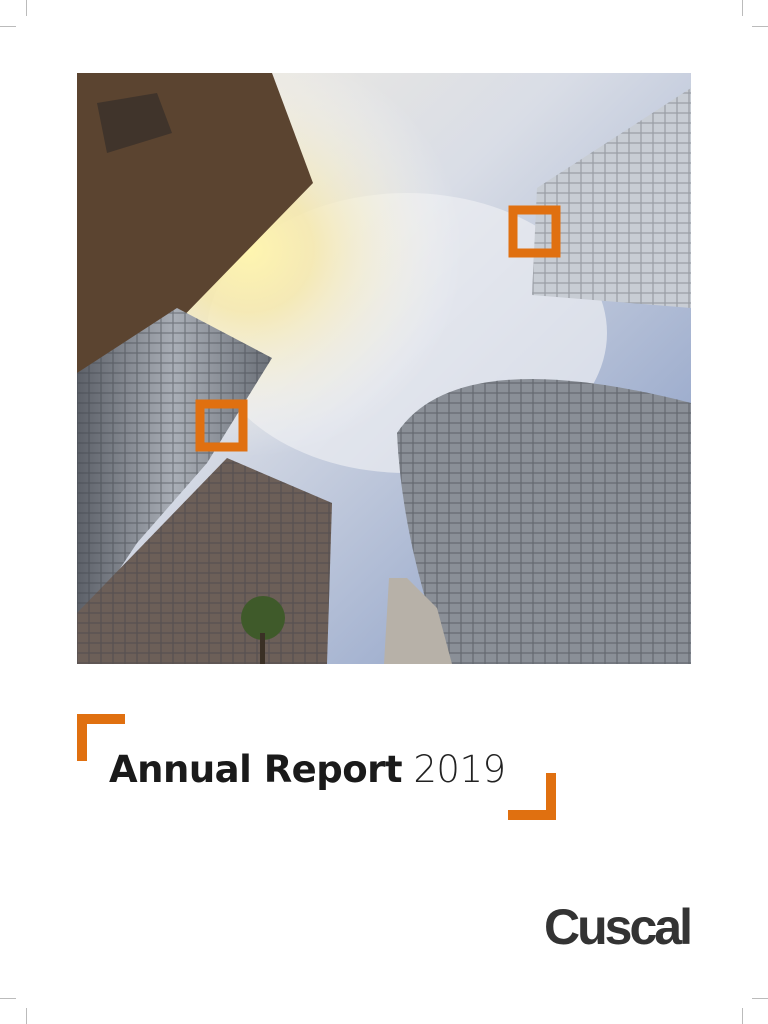 The height and width of the screenshot is (1024, 768). What do you see at coordinates (256, 769) in the screenshot?
I see `title-bold: Annual Report` at bounding box center [256, 769].